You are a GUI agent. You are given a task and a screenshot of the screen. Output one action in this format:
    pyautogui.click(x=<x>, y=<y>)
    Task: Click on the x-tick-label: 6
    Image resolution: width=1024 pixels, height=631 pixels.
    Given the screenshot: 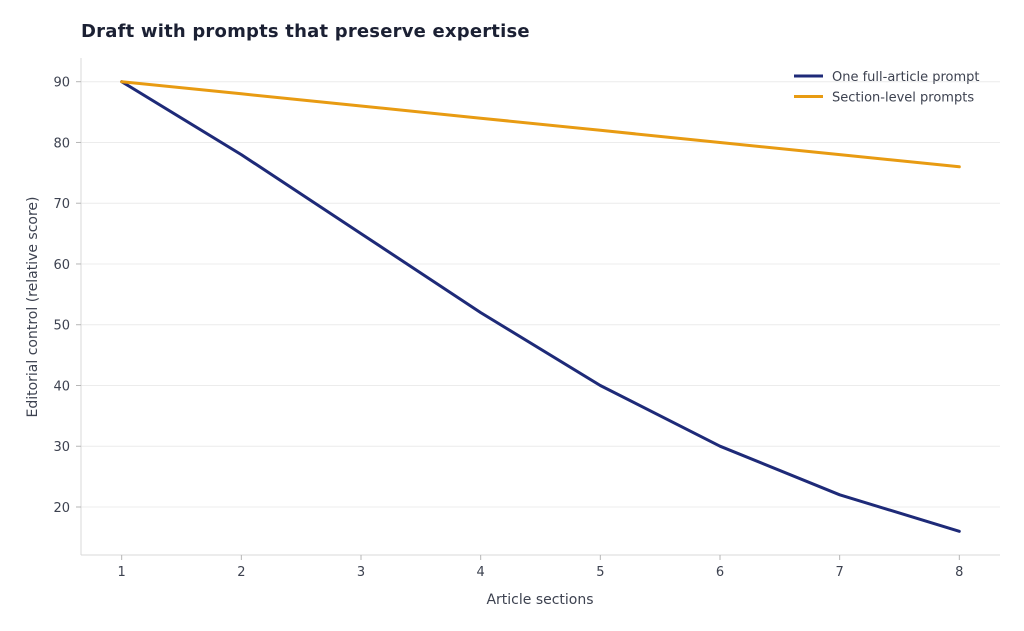 What is the action you would take?
    pyautogui.click(x=720, y=572)
    